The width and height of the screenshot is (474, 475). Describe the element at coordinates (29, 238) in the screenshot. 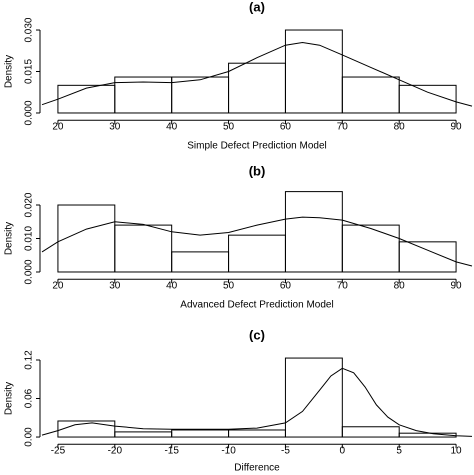

I see `y-tick-label: 0.010` at that location.